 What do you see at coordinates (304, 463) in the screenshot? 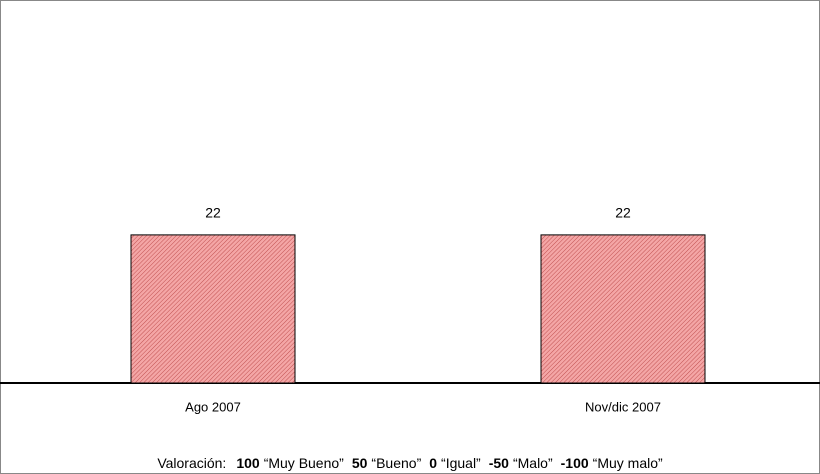
I see `scale-label: “Muy Bueno”` at bounding box center [304, 463].